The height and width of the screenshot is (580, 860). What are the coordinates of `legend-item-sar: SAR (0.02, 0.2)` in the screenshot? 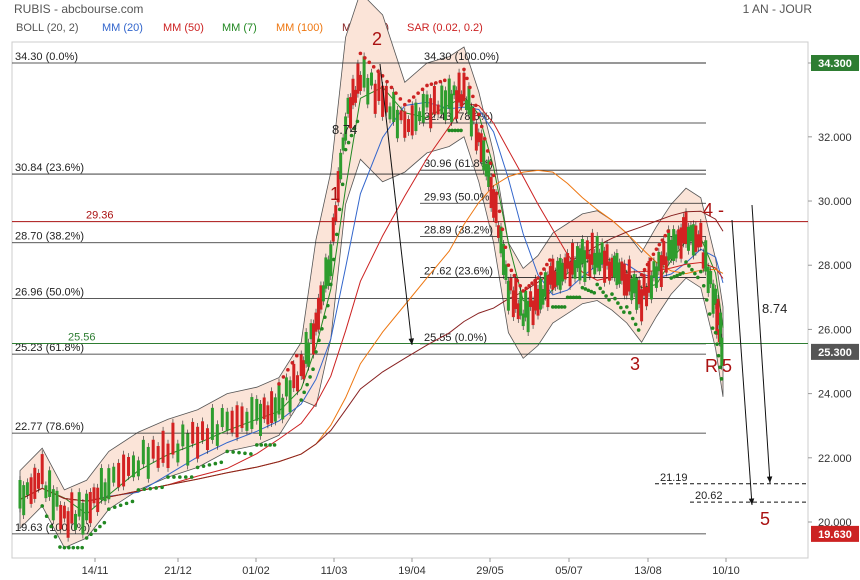 It's located at (445, 28).